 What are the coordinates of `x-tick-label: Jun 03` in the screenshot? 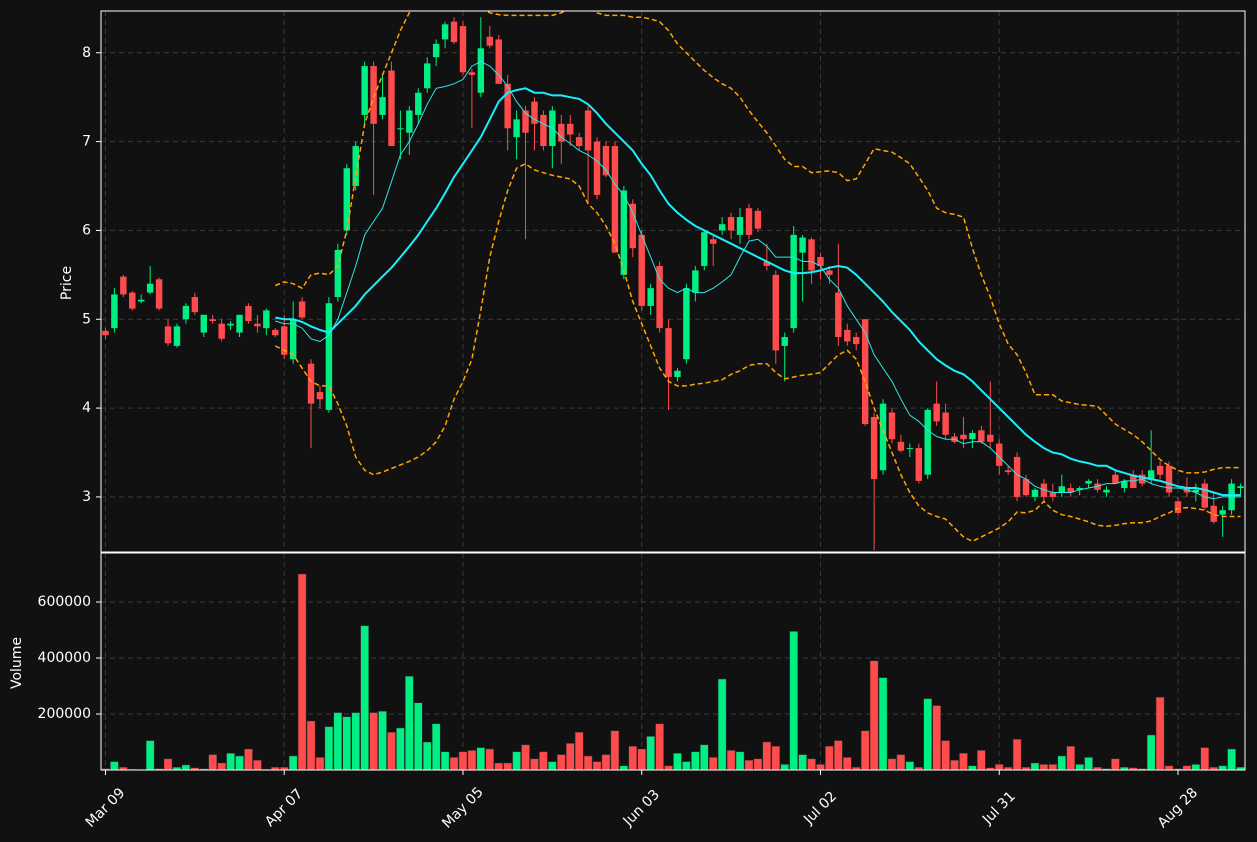 It's located at (641, 808).